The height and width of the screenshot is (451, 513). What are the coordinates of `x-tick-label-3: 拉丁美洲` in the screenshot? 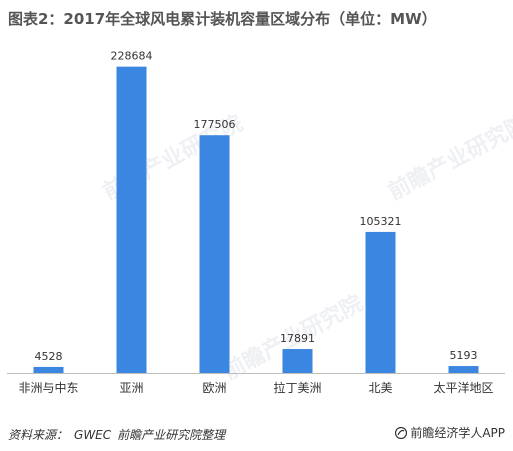 It's located at (297, 387).